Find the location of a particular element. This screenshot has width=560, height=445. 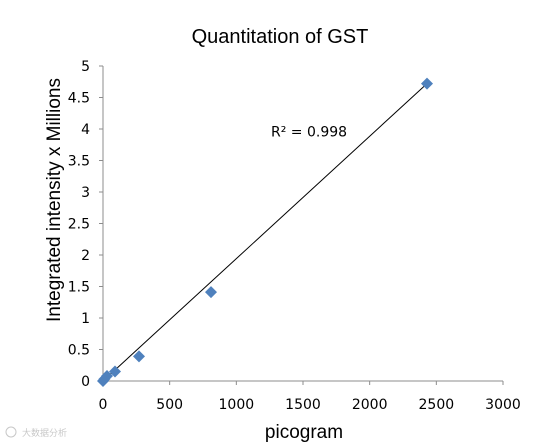

chart-title: Quantitation of GST is located at coordinates (280, 37).